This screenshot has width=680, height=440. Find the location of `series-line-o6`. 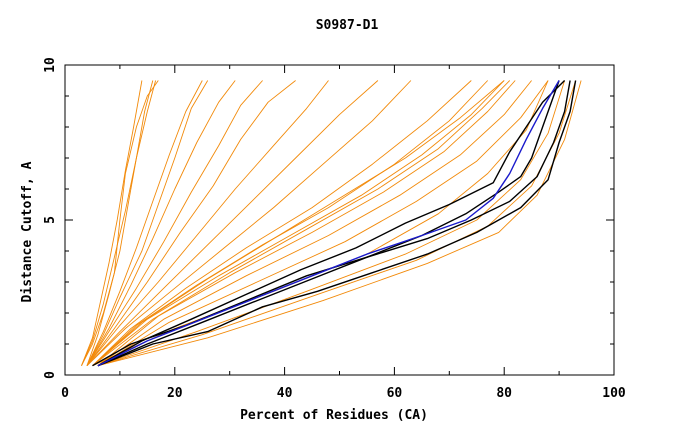

series-line-o6 is located at coordinates (147, 223).